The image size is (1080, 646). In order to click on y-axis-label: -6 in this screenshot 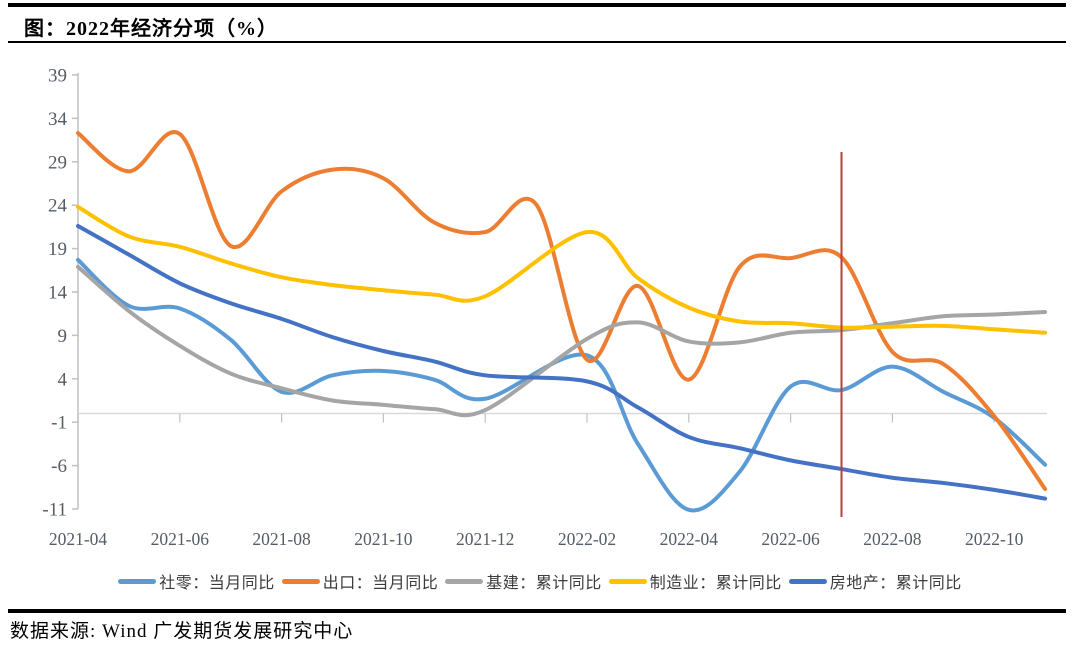, I will do `click(59, 466)`.